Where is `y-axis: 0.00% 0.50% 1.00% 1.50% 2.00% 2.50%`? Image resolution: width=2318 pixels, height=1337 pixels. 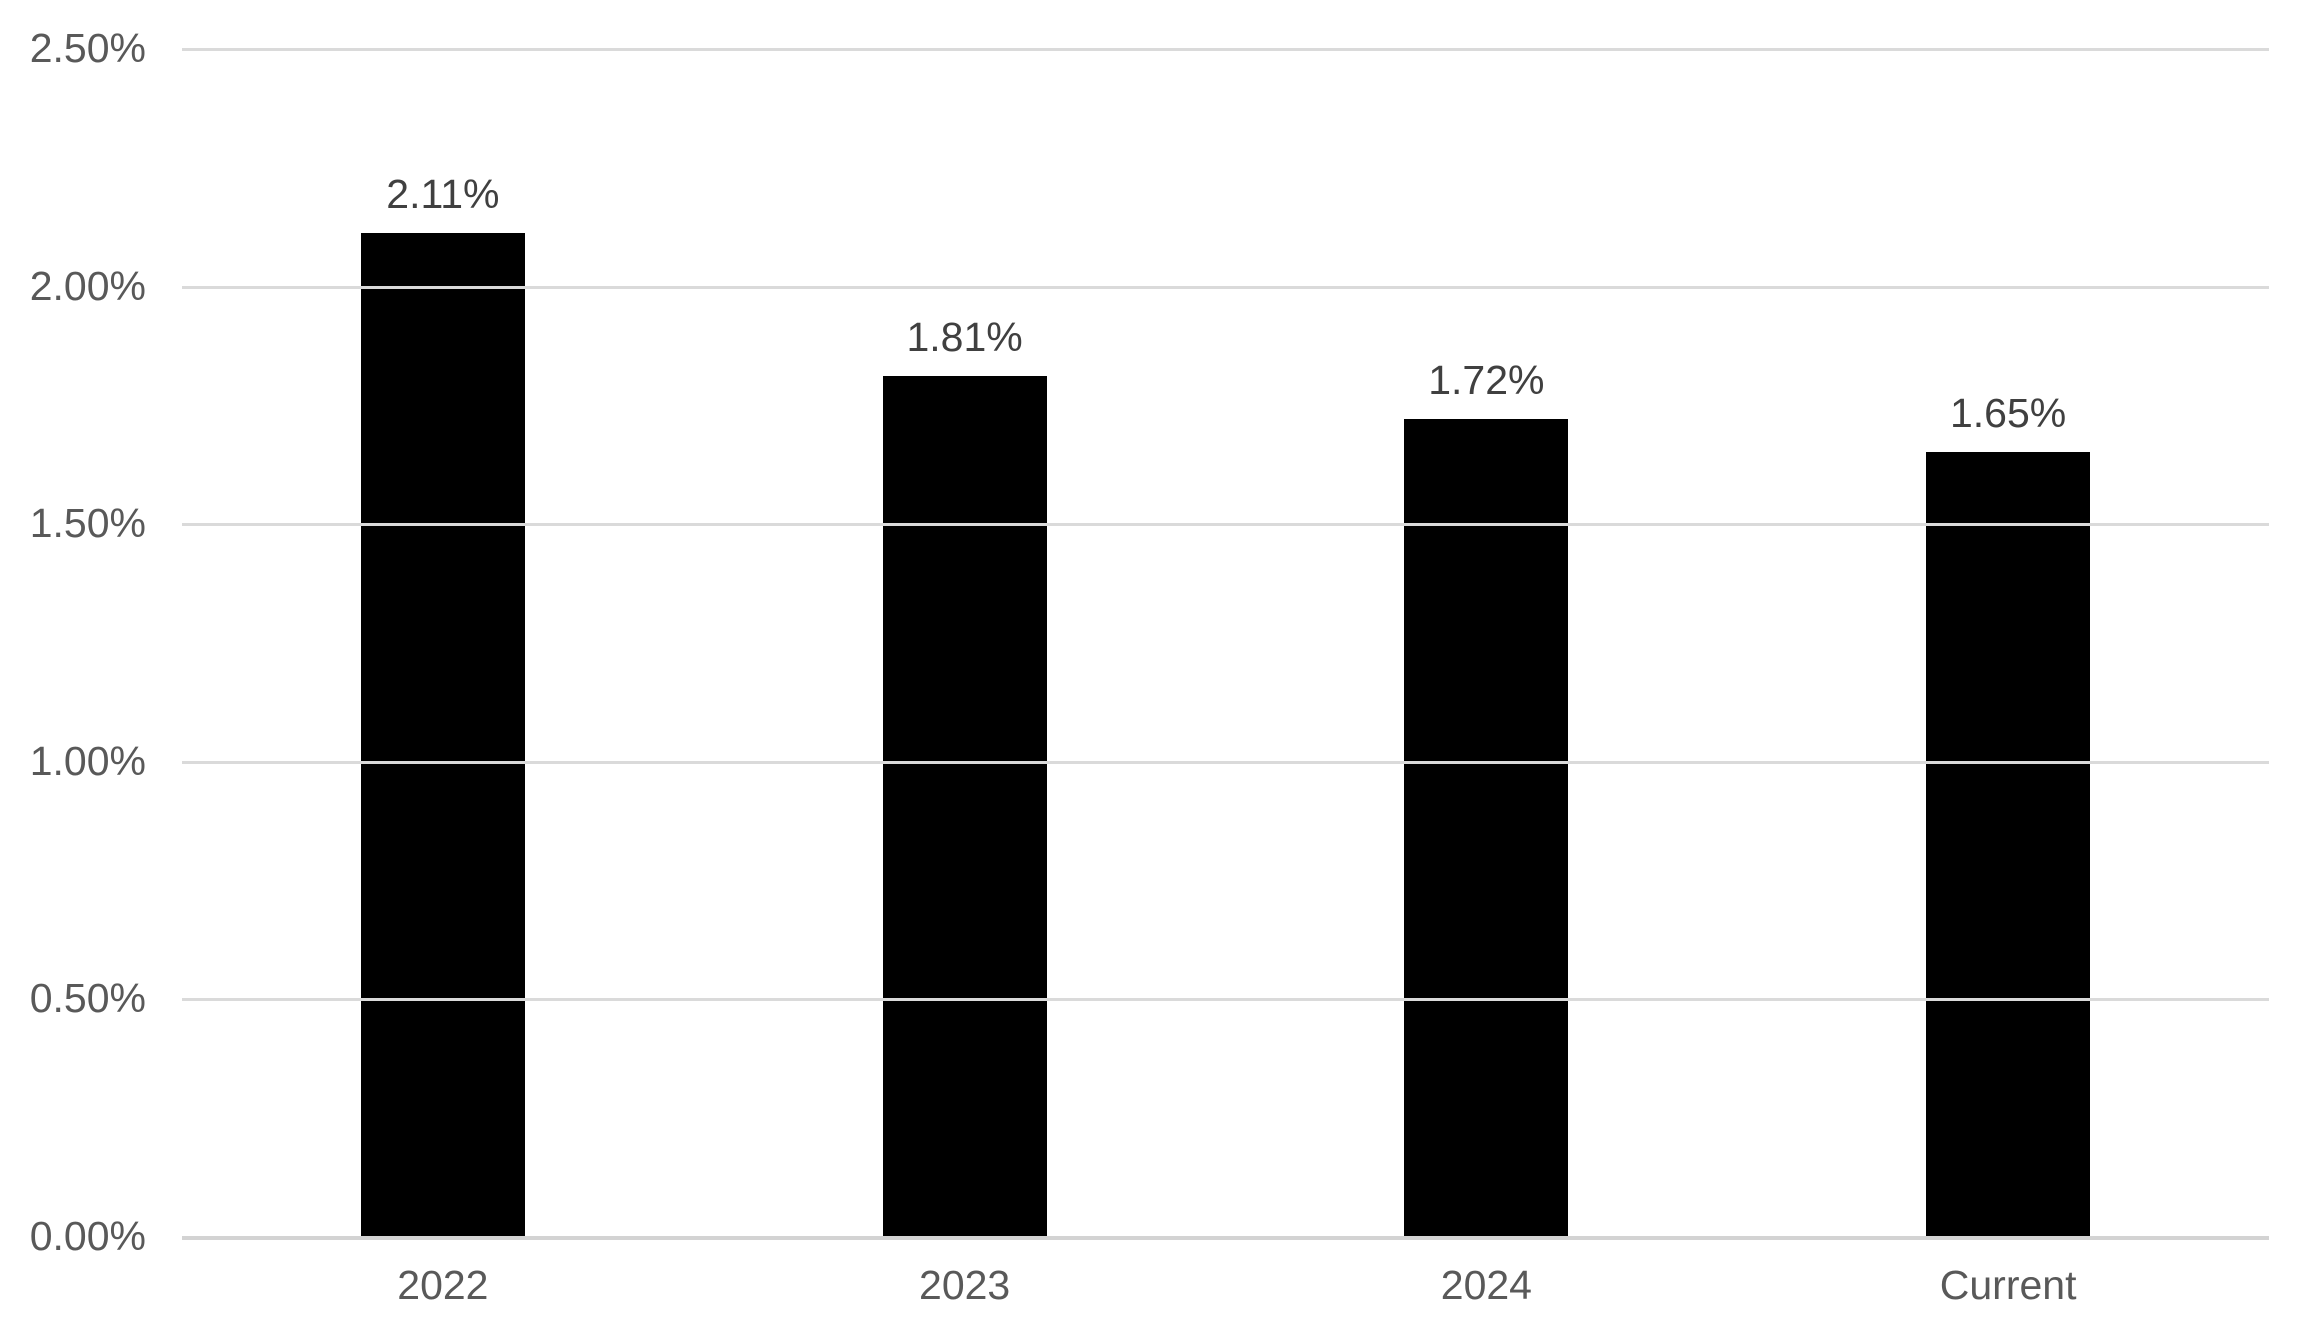
y-axis: 0.00% 0.50% 1.00% 1.50% 2.00% 2.50% is located at coordinates (73, 642).